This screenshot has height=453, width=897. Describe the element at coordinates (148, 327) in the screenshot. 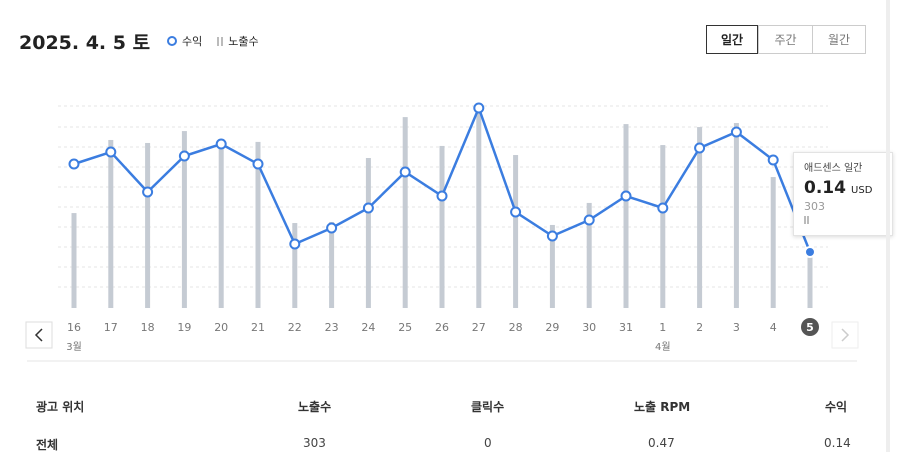

I see `x-tick-label: 18` at that location.